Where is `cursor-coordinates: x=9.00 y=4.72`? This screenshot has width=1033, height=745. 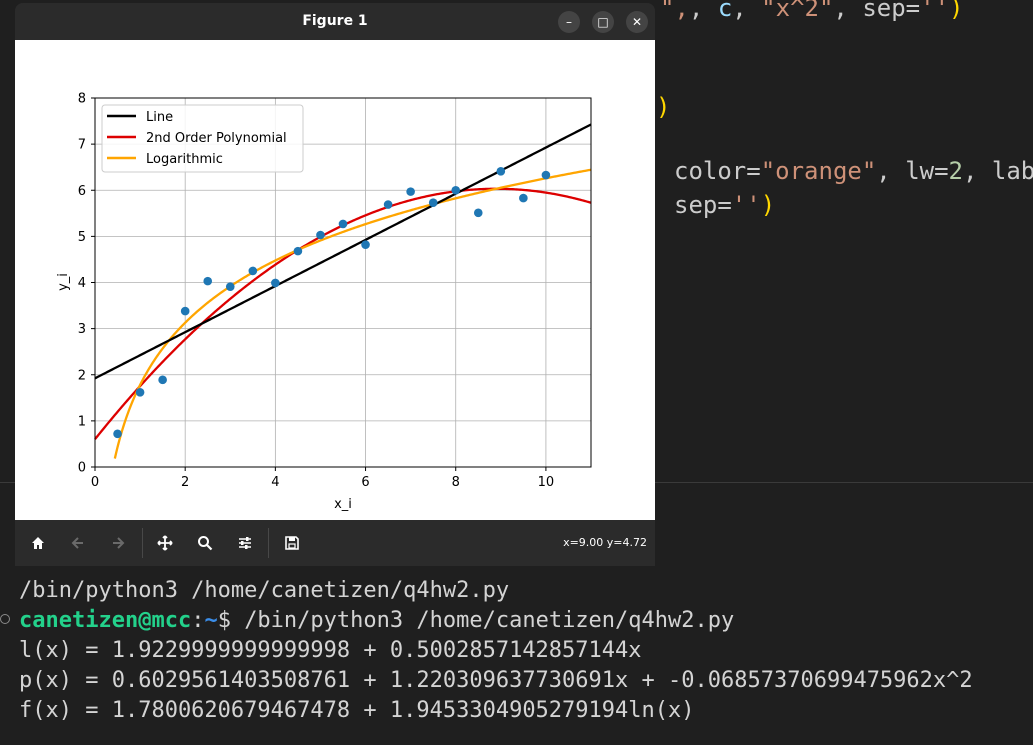 cursor-coordinates: x=9.00 y=4.72 is located at coordinates (605, 542).